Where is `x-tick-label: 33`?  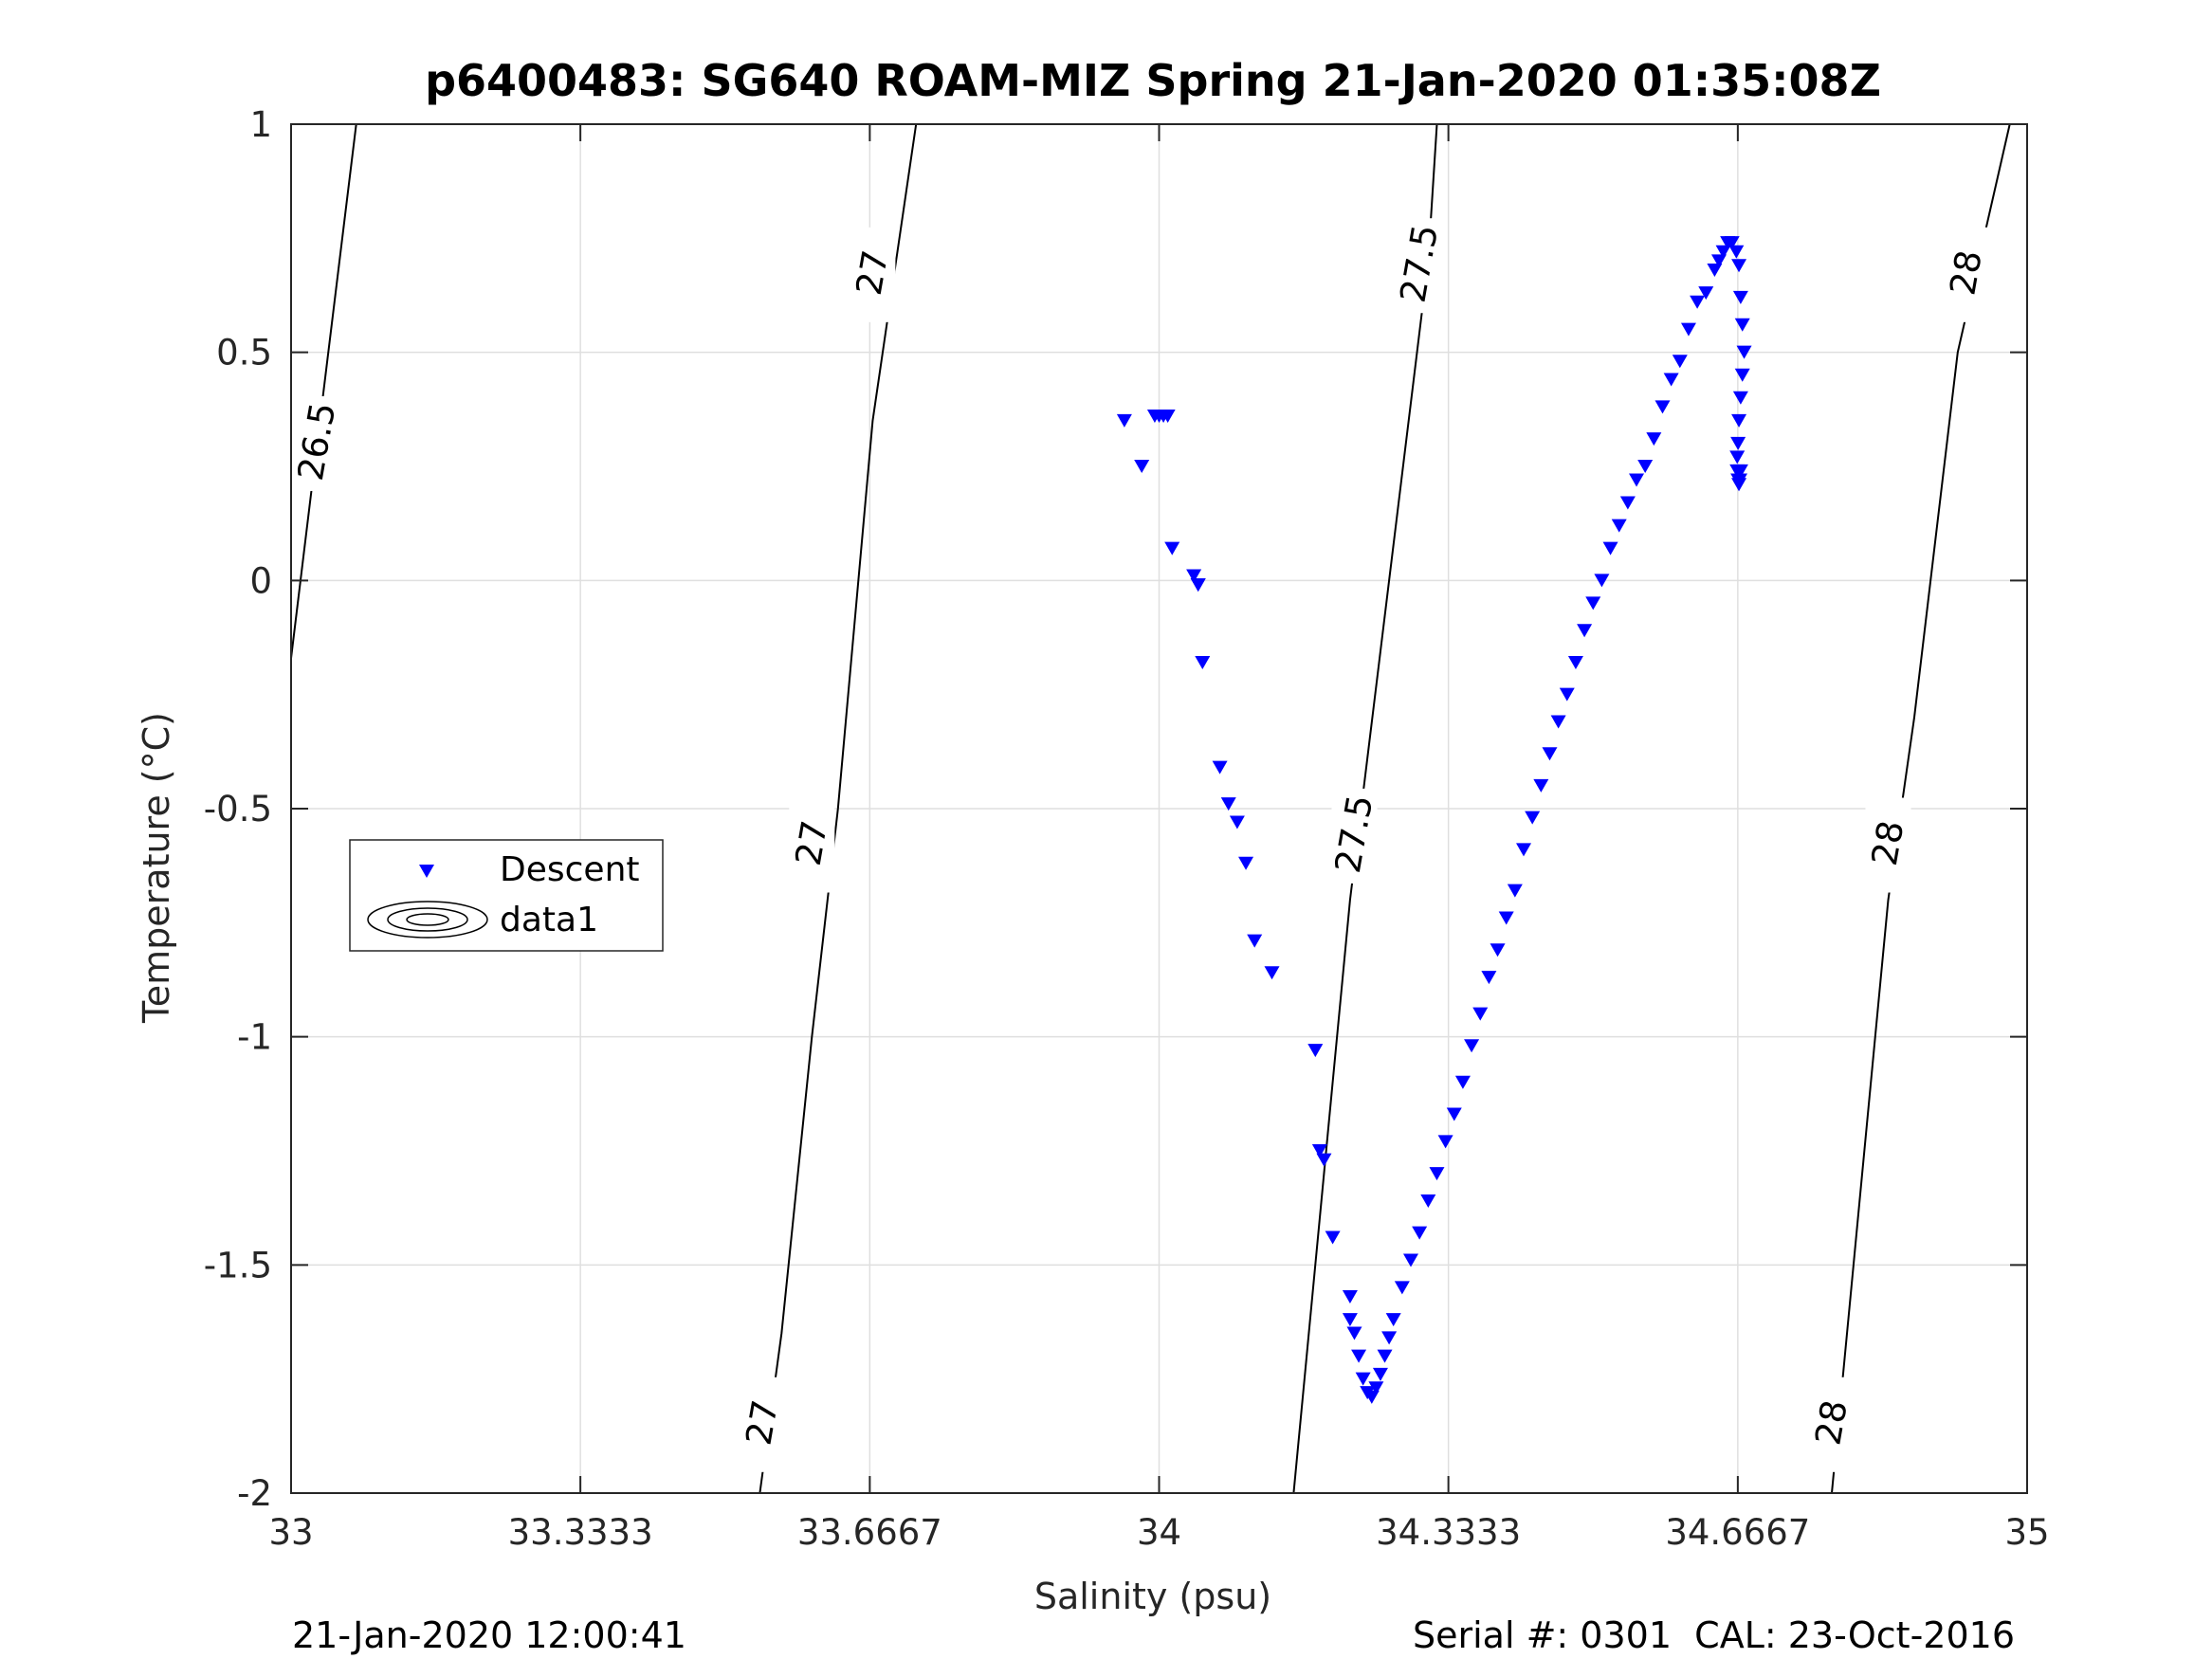
x-tick-label: 33 is located at coordinates (290, 1532).